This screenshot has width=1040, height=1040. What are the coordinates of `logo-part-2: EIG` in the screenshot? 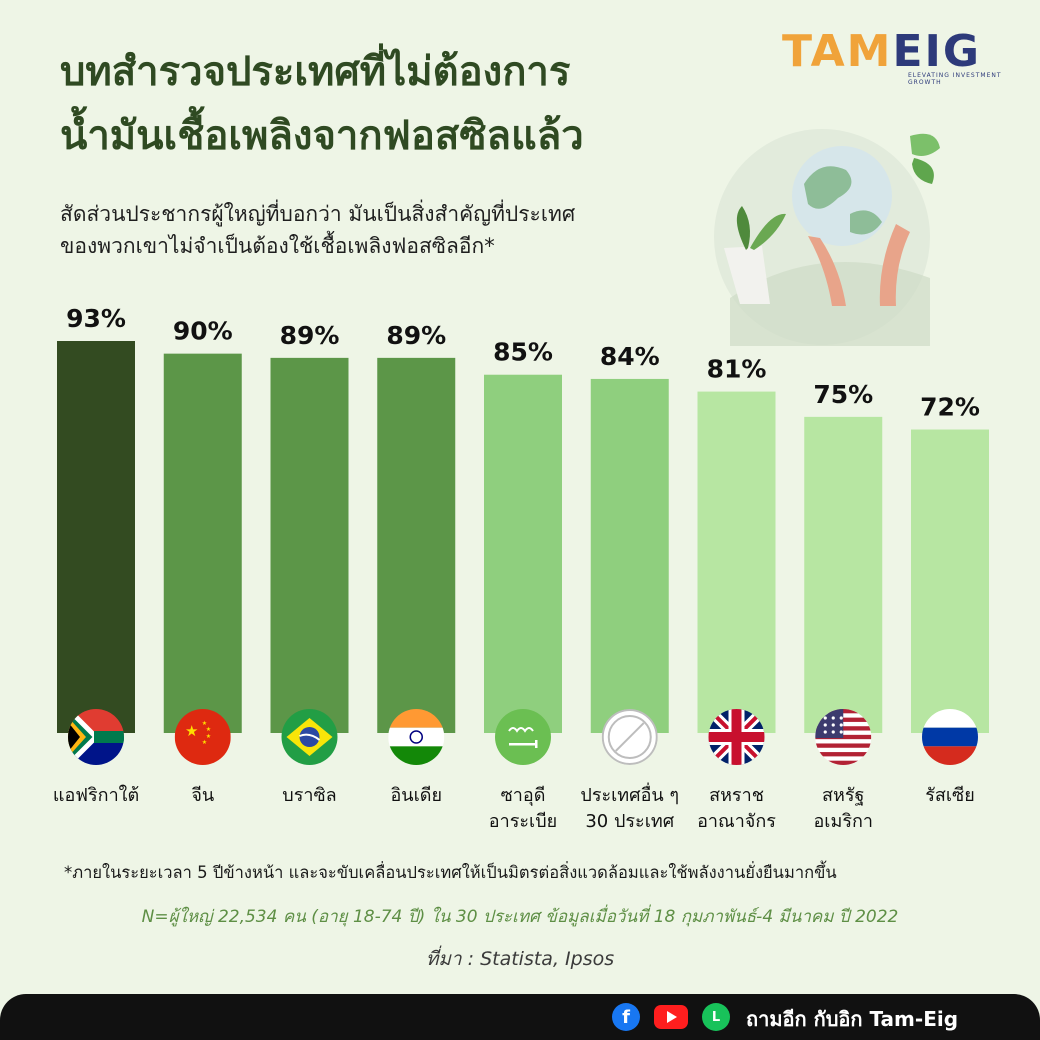 It's located at (936, 51).